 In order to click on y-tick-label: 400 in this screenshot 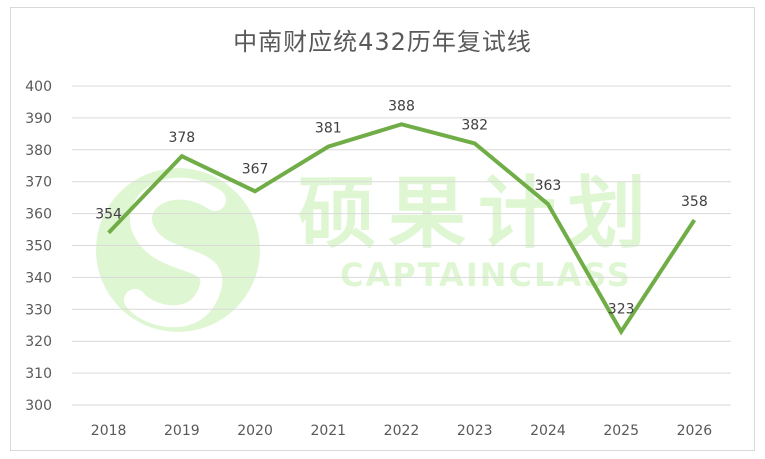, I will do `click(38, 87)`.